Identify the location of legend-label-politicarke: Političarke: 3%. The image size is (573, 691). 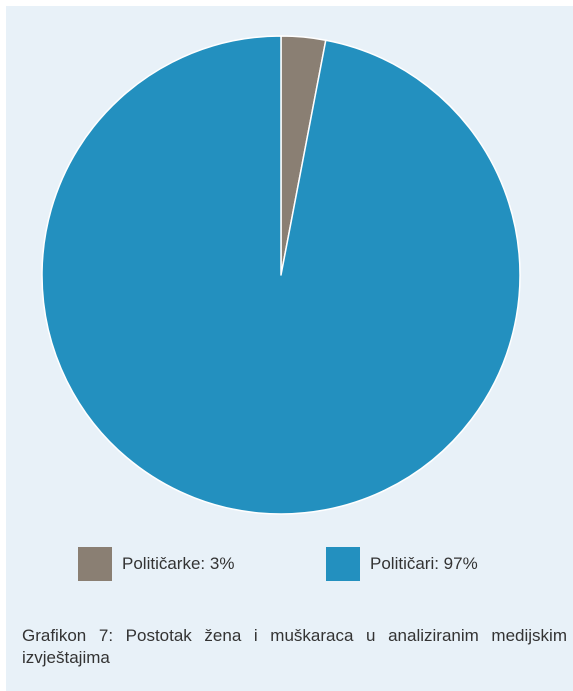
(178, 563).